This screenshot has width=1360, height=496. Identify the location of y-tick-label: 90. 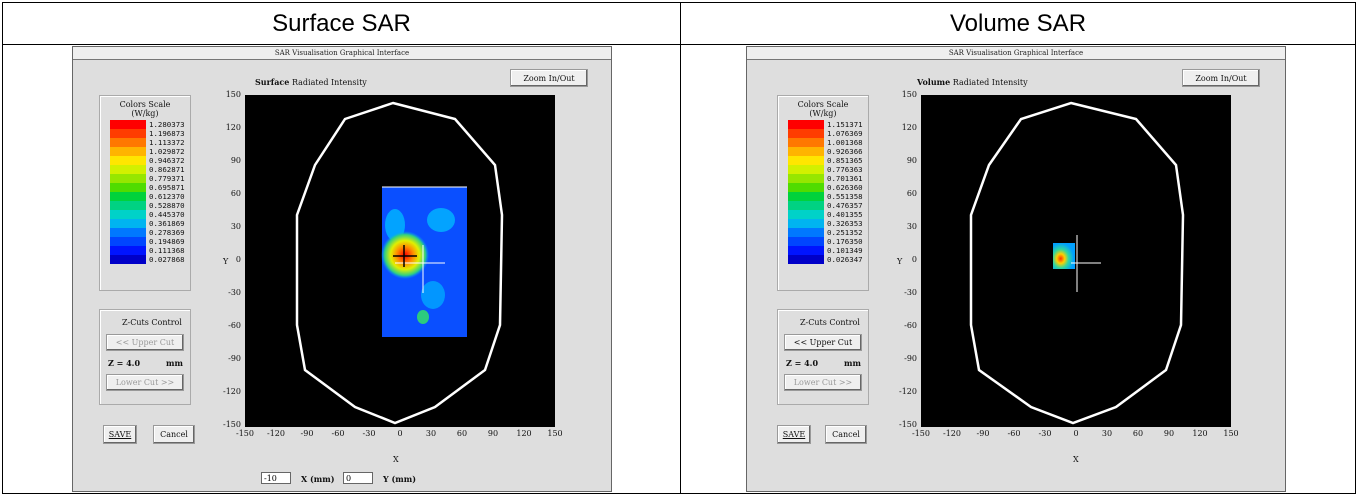
(235, 160).